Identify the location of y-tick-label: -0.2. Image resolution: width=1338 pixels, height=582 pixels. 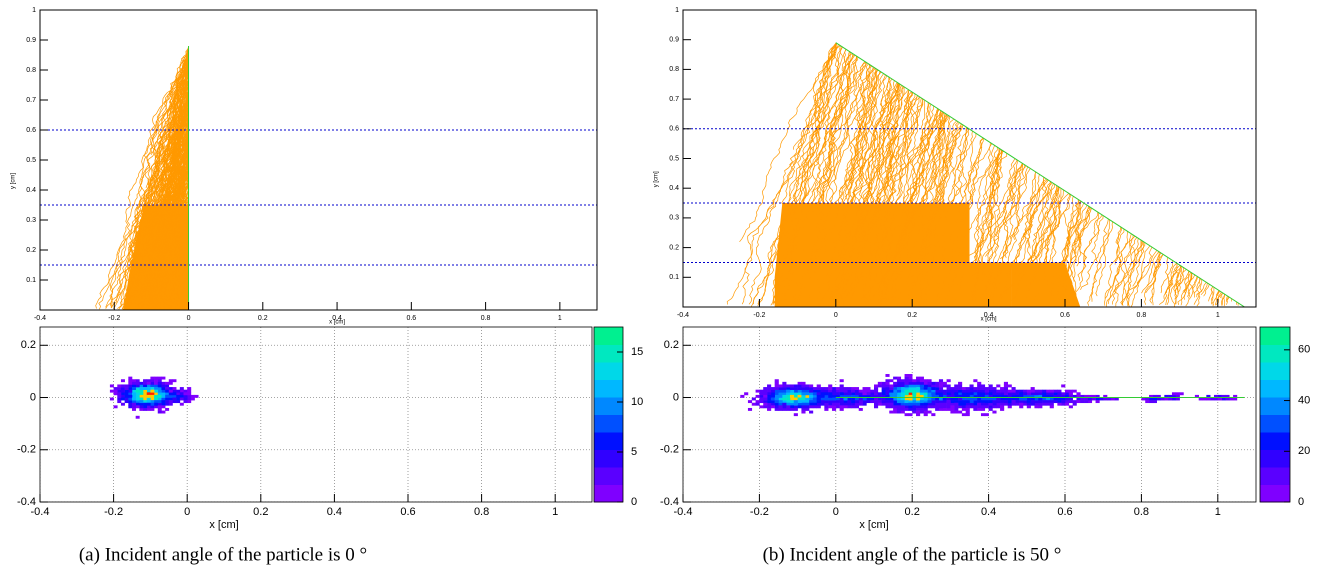
(669, 450).